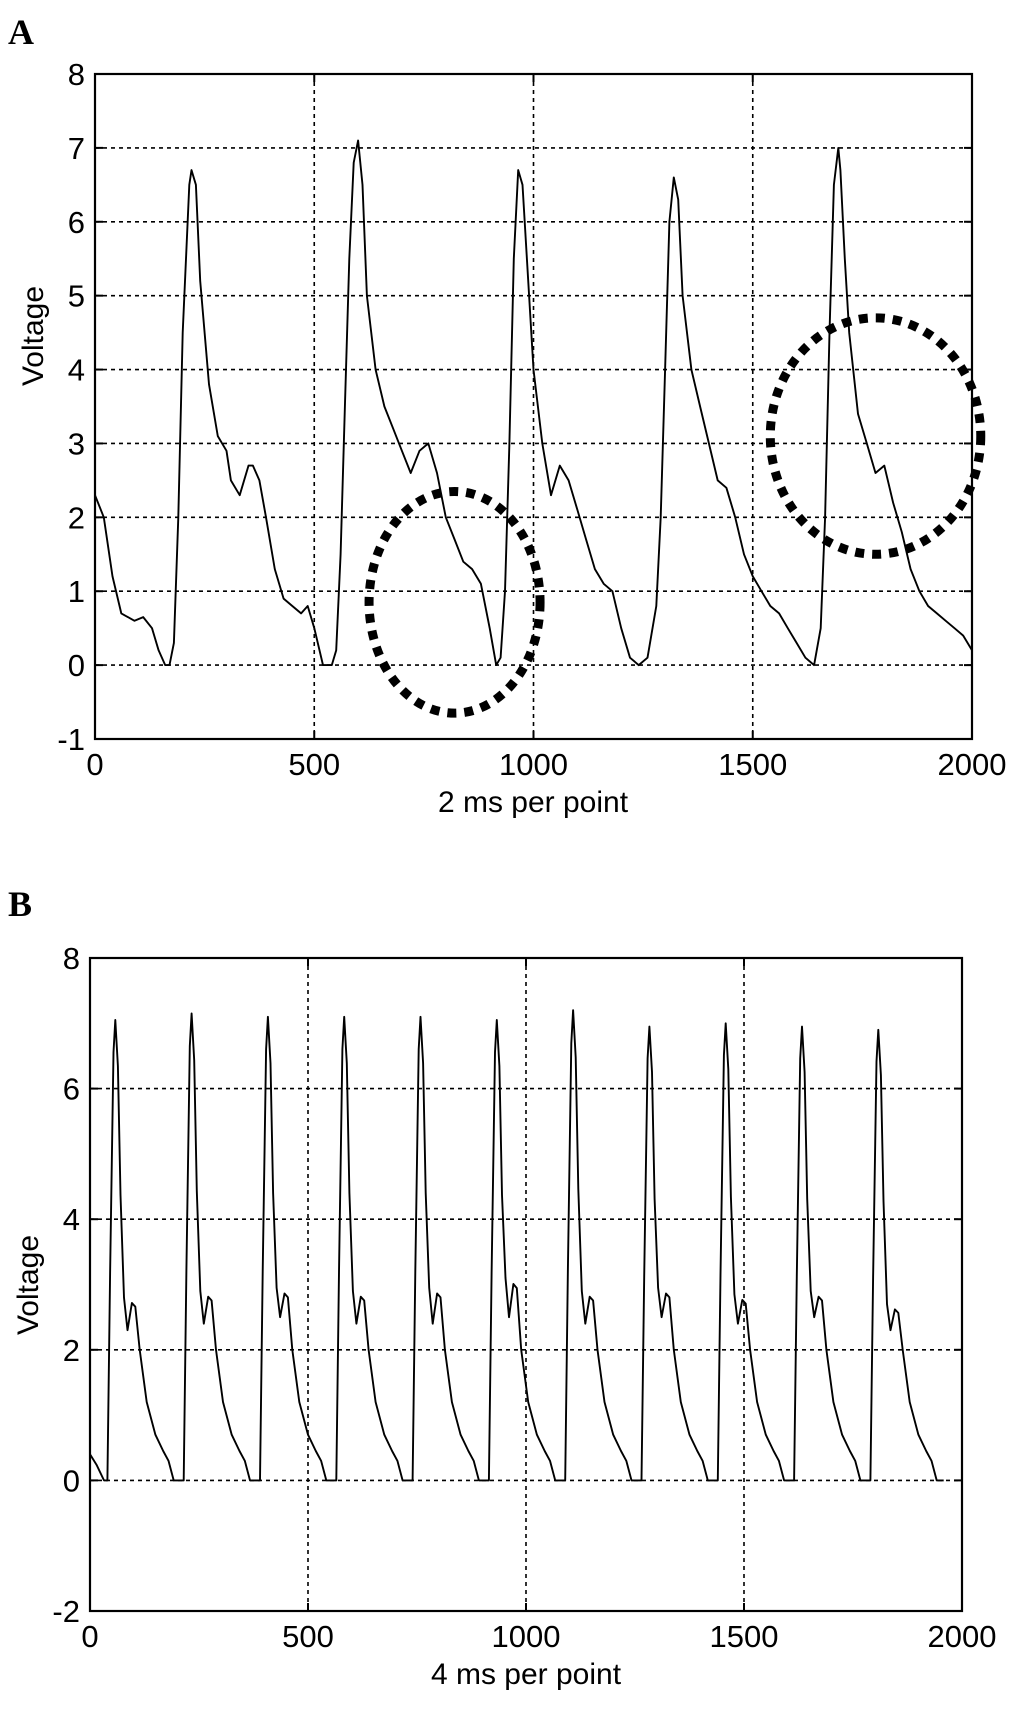 This screenshot has width=1009, height=1733. Describe the element at coordinates (76, 591) in the screenshot. I see `y-tick-label: 1` at that location.